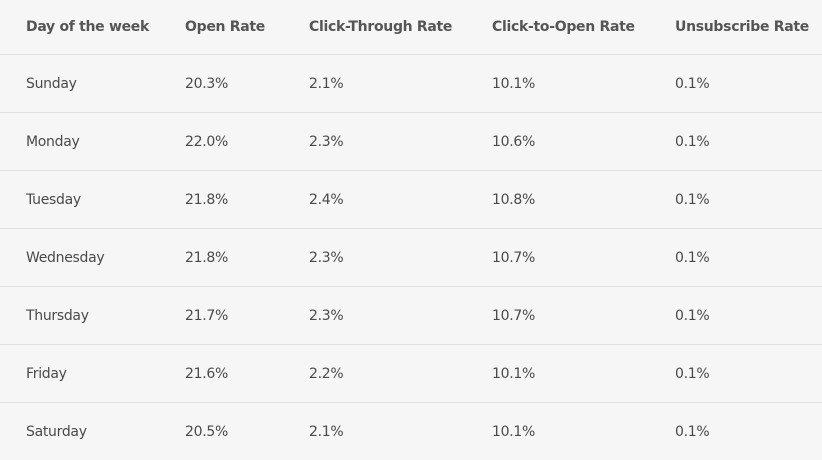 The width and height of the screenshot is (822, 460). What do you see at coordinates (92, 27) in the screenshot?
I see `header-cell: Day of the week` at bounding box center [92, 27].